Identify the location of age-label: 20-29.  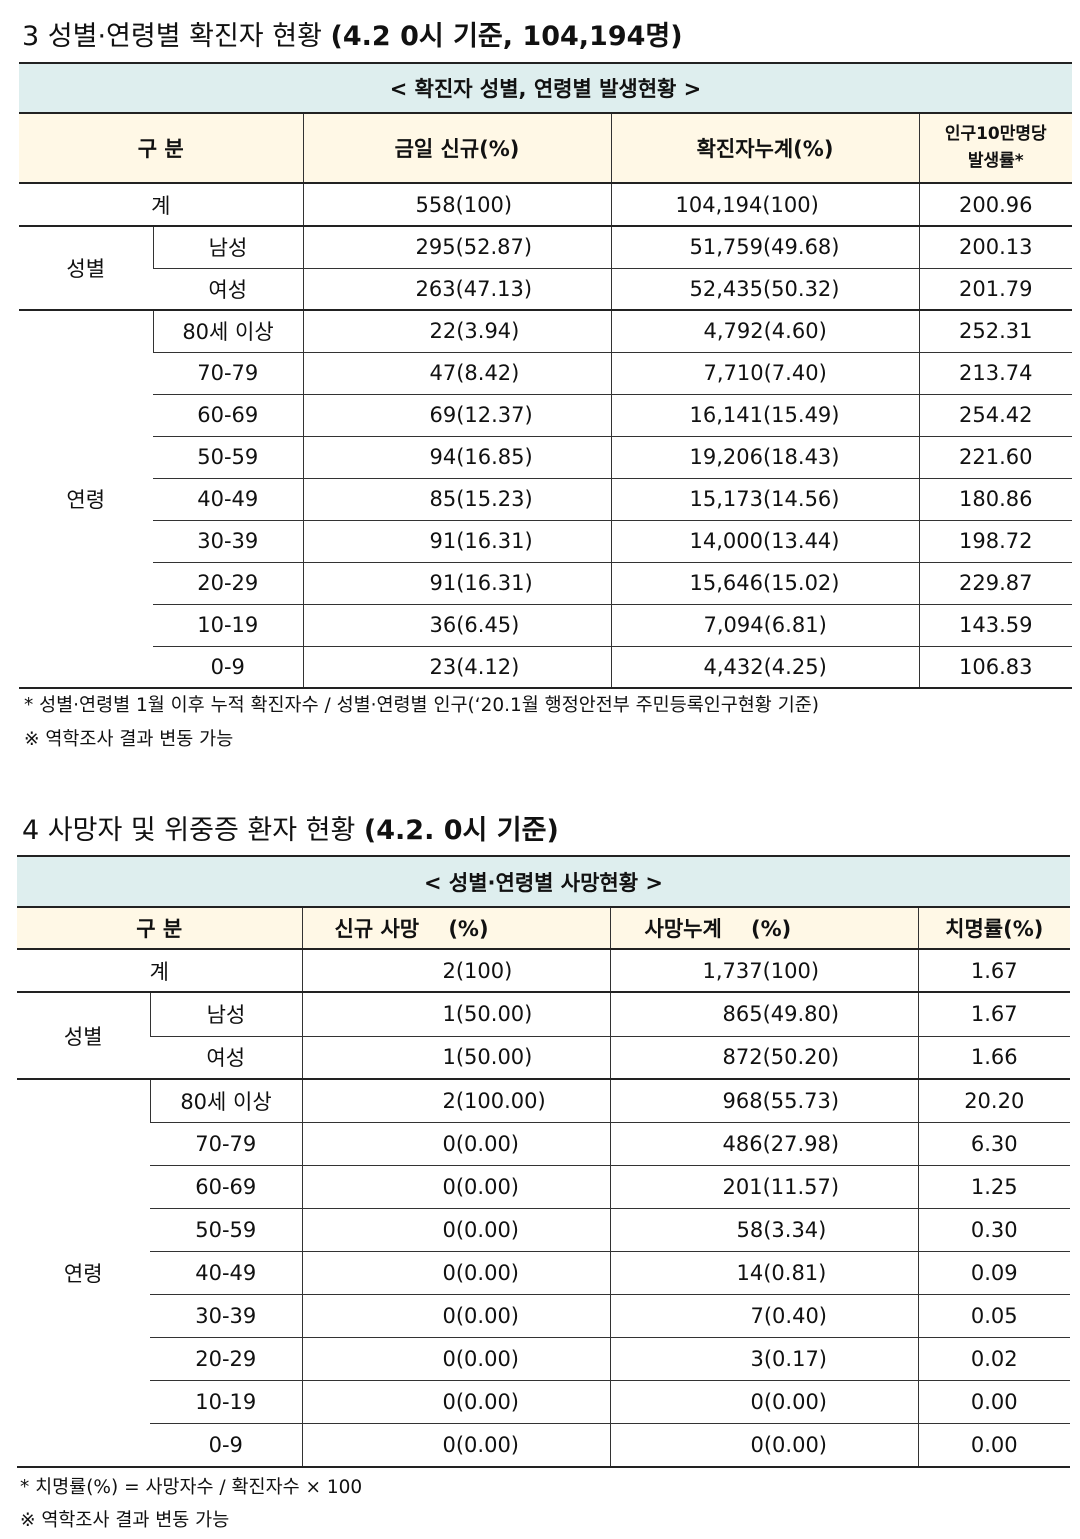
(226, 1359).